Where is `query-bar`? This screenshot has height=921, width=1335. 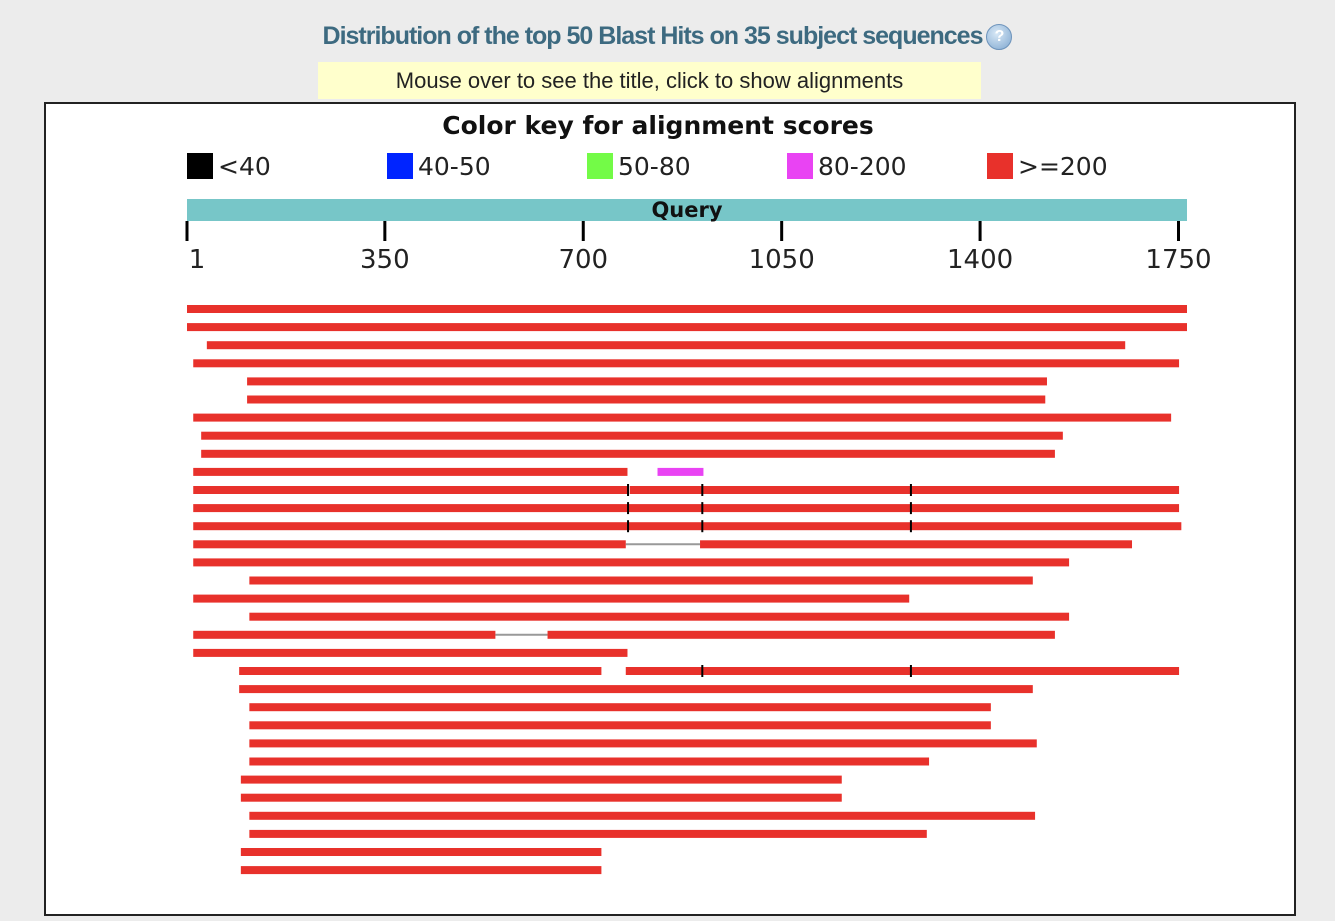 query-bar is located at coordinates (687, 210).